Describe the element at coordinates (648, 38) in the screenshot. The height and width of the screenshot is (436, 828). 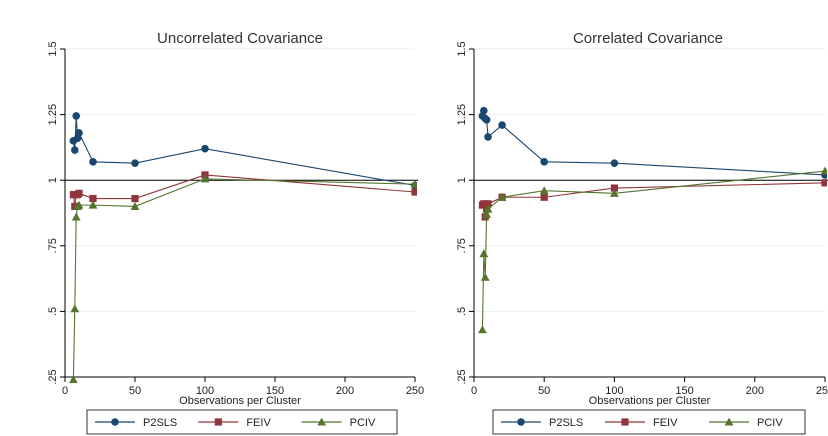
I see `chart-title: Correlated Covariance` at that location.